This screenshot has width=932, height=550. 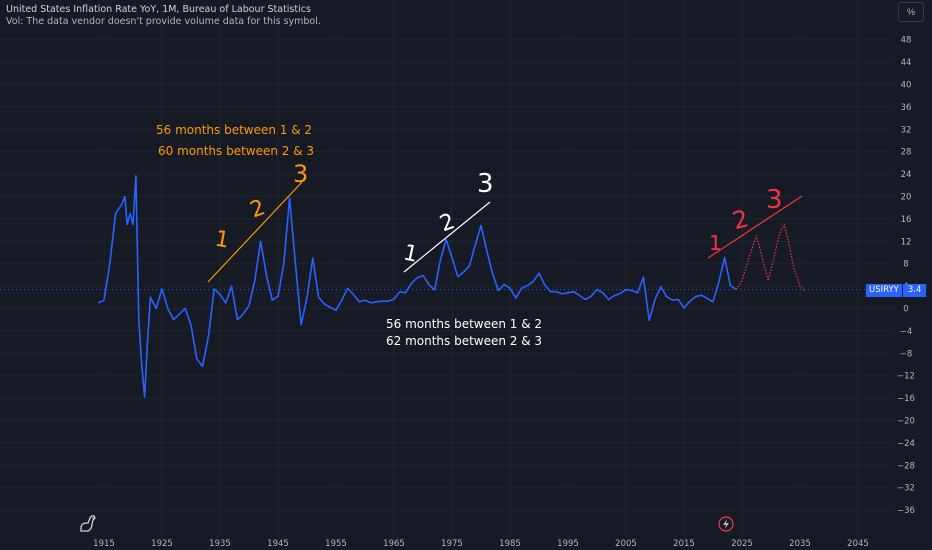 What do you see at coordinates (906, 153) in the screenshot?
I see `y-tick-label: 28` at bounding box center [906, 153].